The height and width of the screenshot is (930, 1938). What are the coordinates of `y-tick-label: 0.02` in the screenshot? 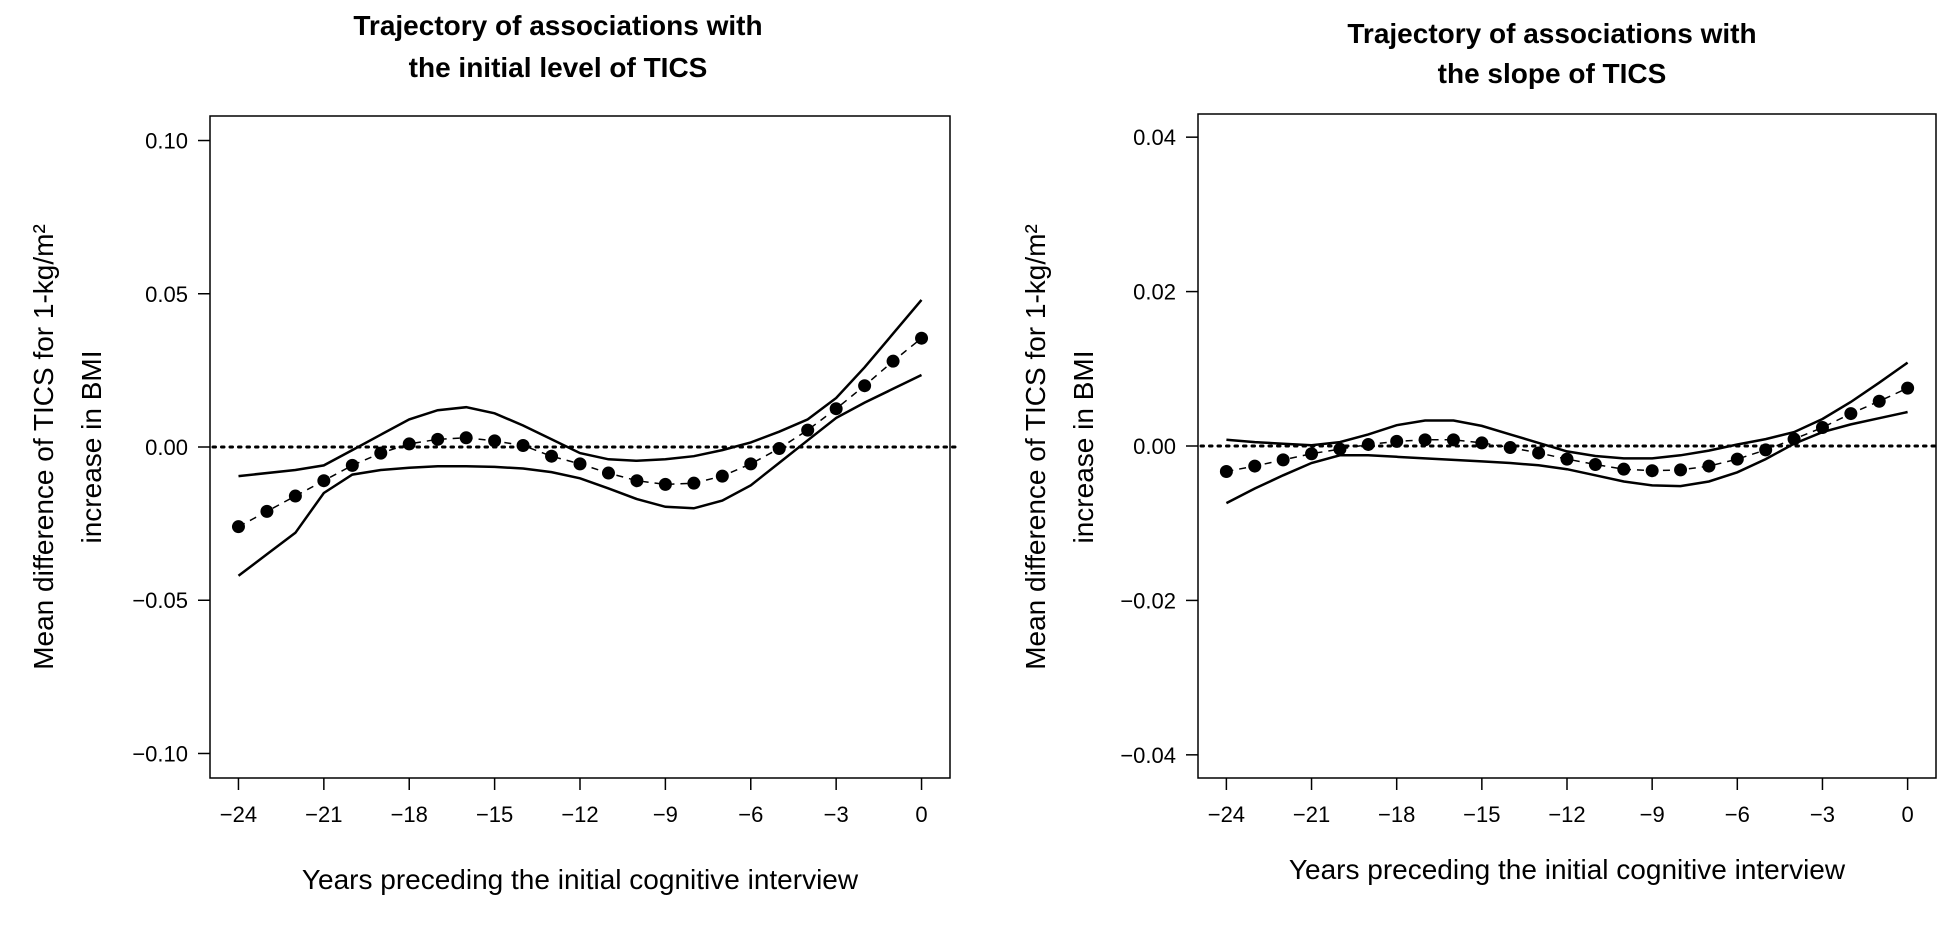 It's located at (1154, 292).